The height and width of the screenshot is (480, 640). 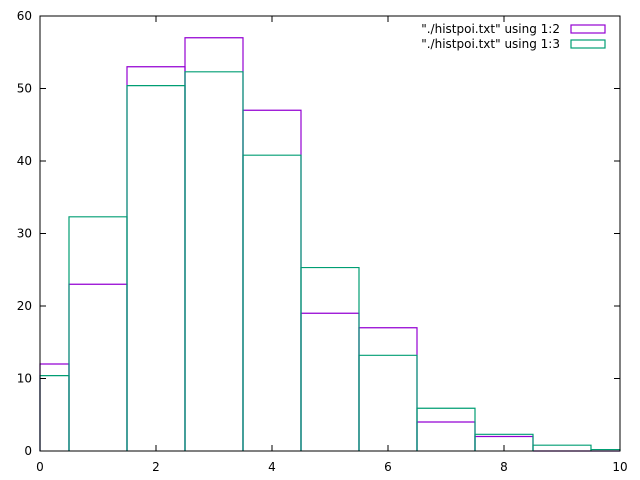 I want to click on y-tick-label: 60, so click(x=24, y=16).